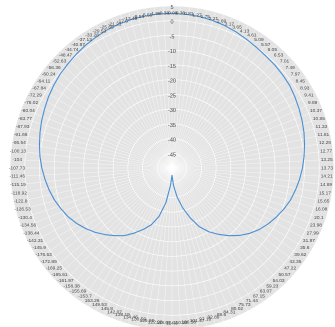  What do you see at coordinates (72, 286) in the screenshot?
I see `angle-tick-label-71: -158.38` at bounding box center [72, 286].